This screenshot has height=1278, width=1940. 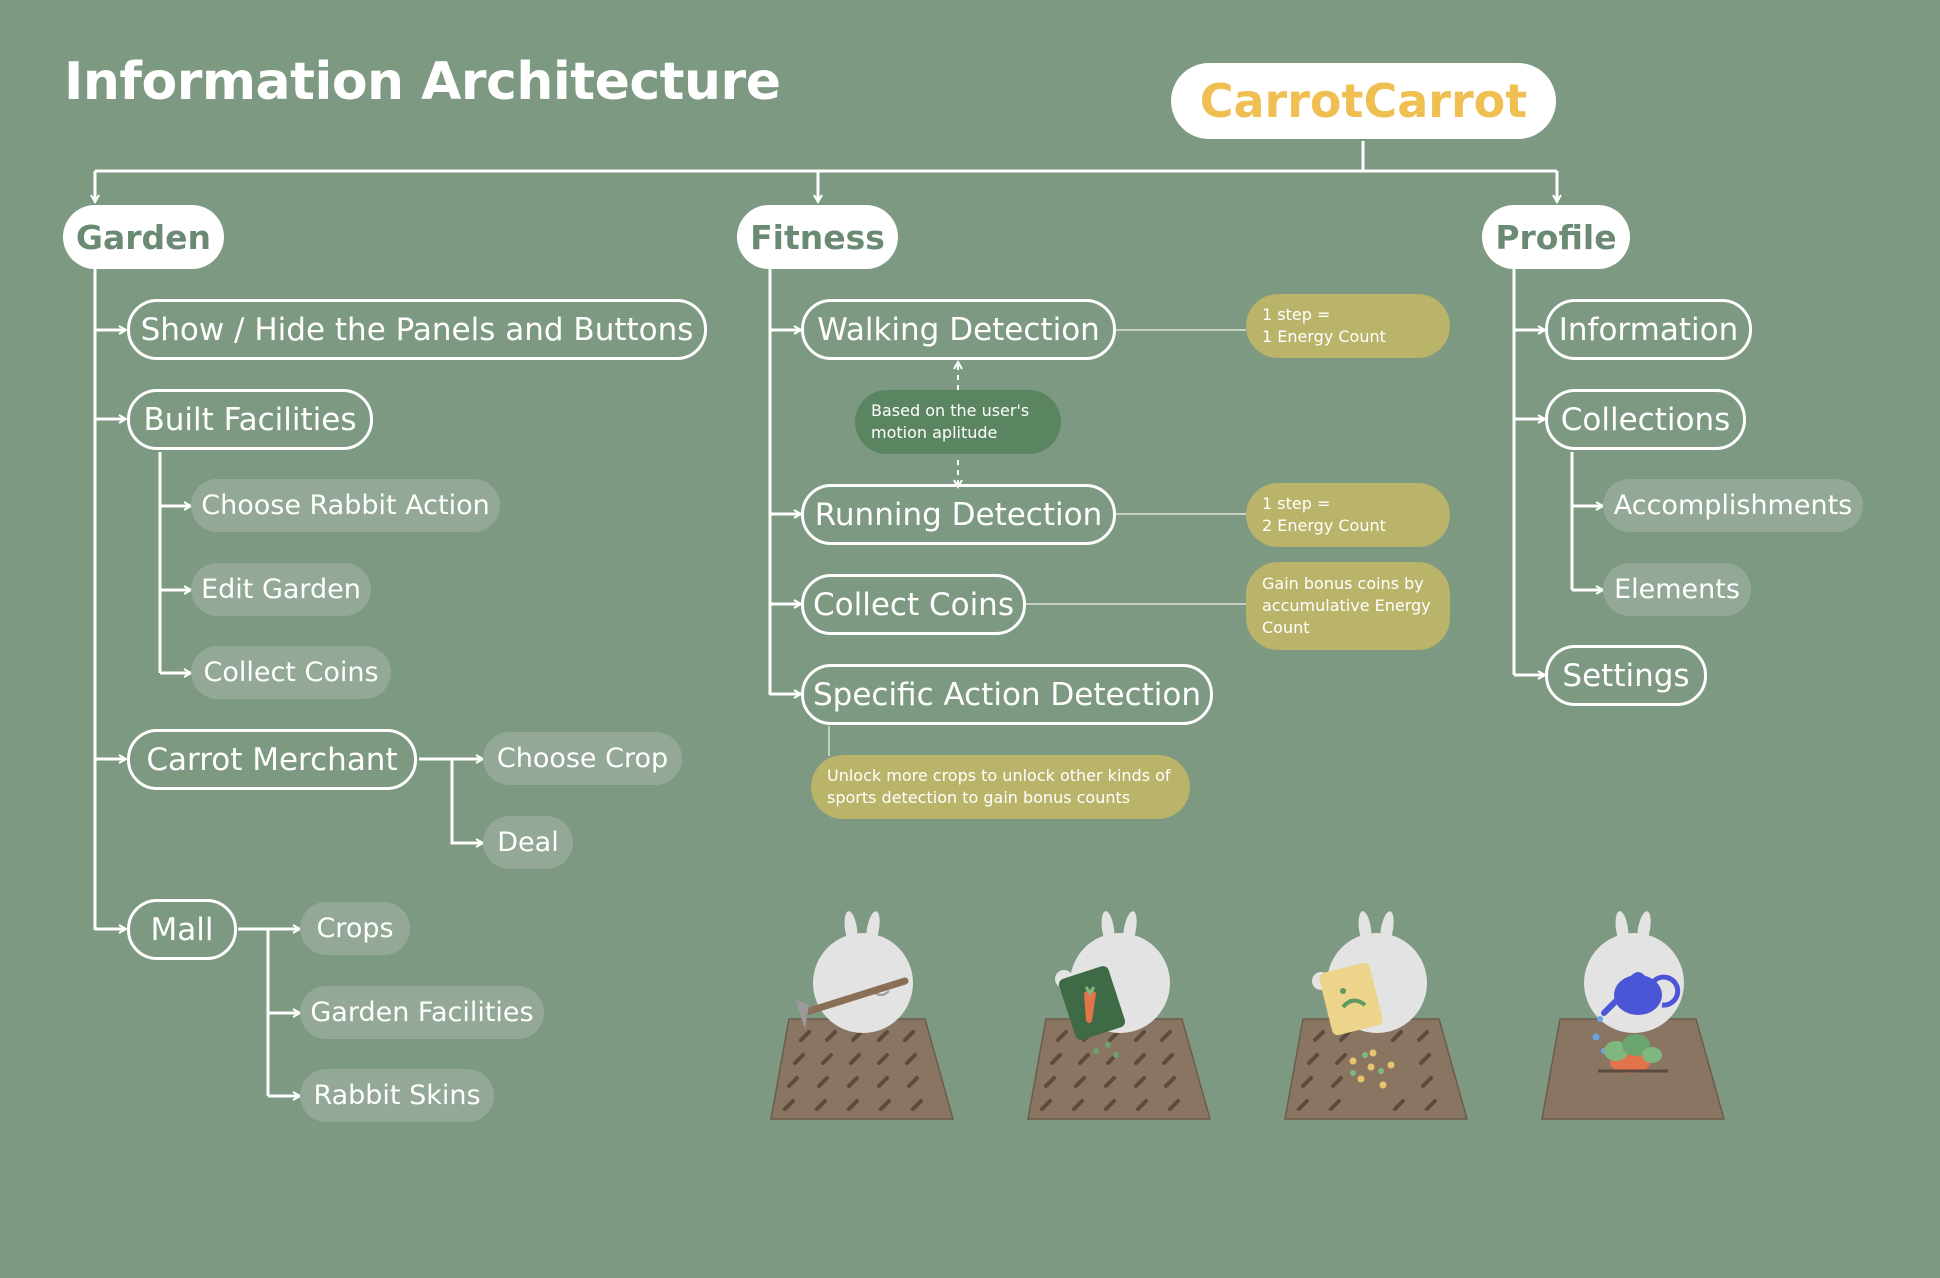 What do you see at coordinates (1007, 694) in the screenshot?
I see `node-specific-action-detection: Specific Action Detection` at bounding box center [1007, 694].